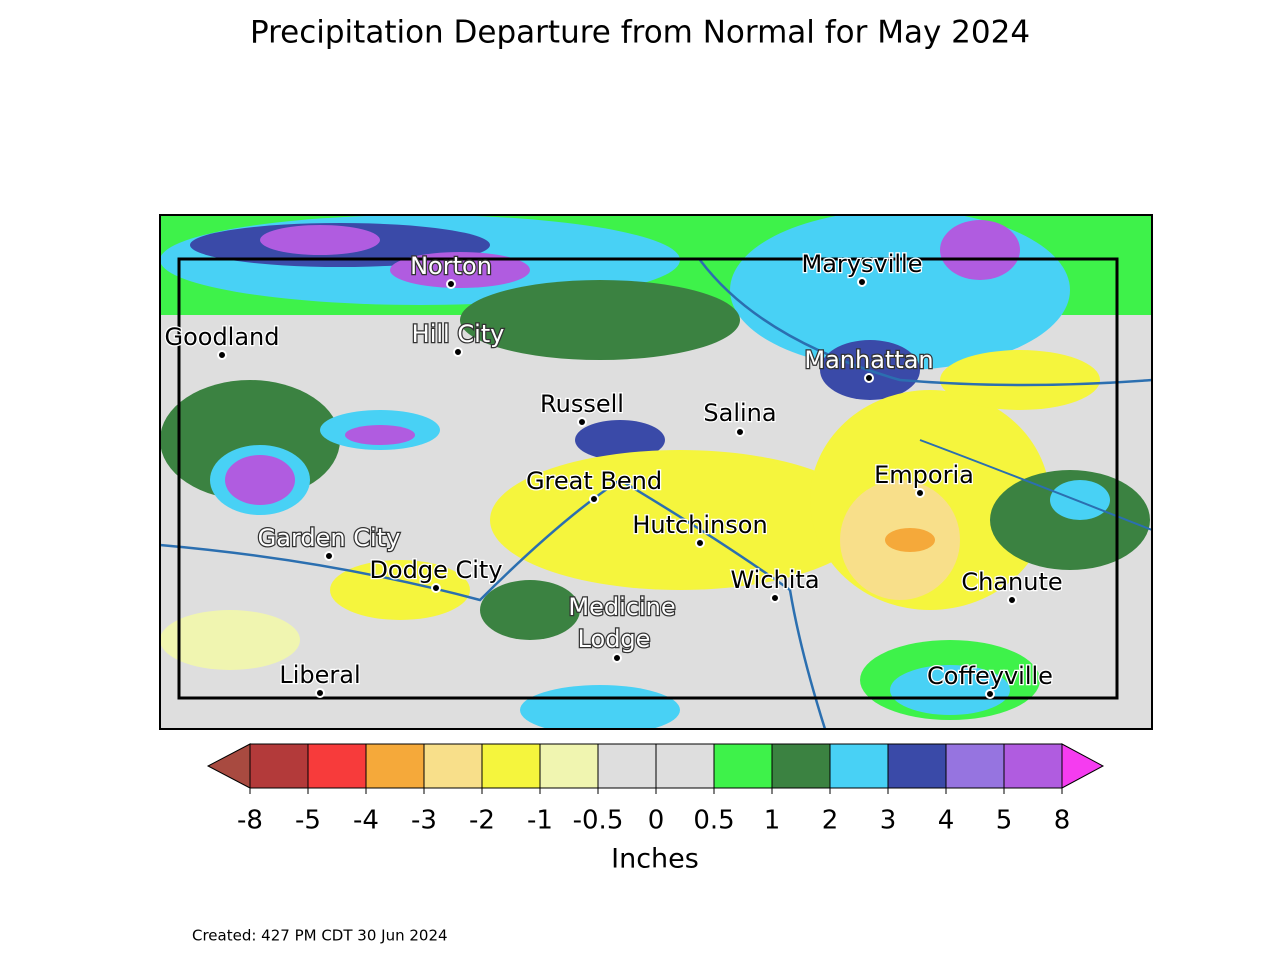 The width and height of the screenshot is (1280, 964). I want to click on colorbar-tick-label: 0.5, so click(713, 821).